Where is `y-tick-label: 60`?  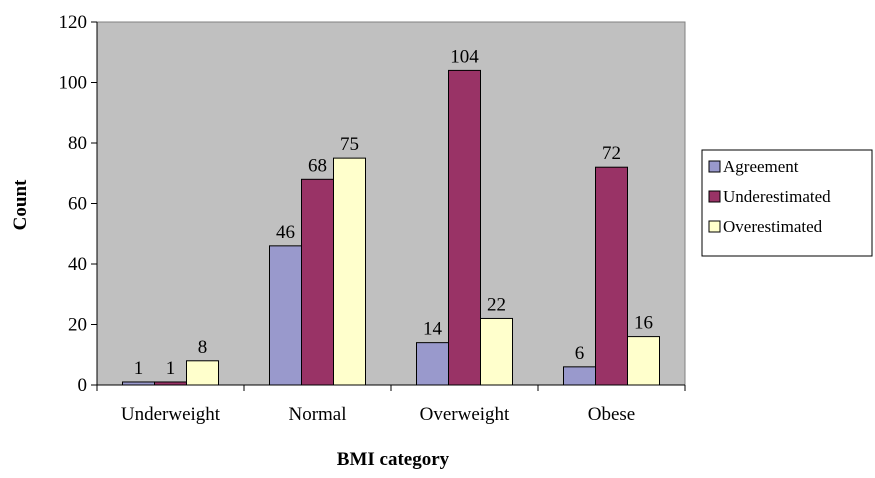 y-tick-label: 60 is located at coordinates (77, 204).